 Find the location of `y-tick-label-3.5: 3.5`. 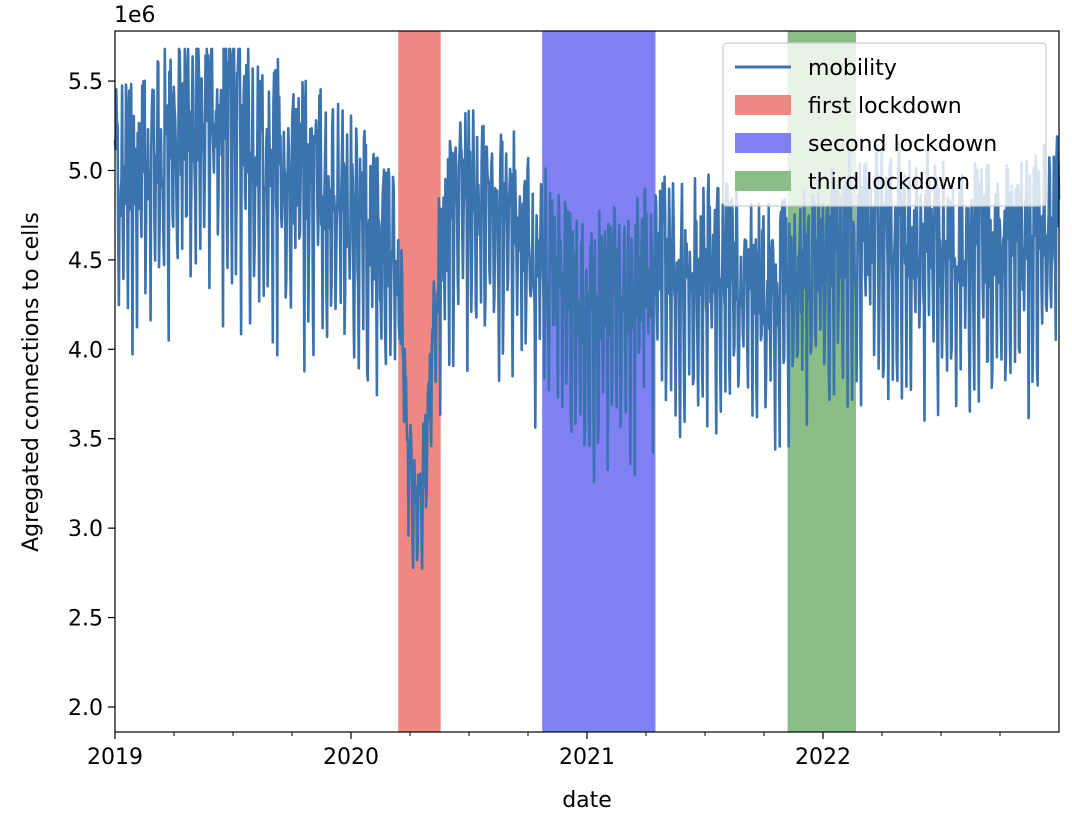

y-tick-label-3.5: 3.5 is located at coordinates (85, 440).